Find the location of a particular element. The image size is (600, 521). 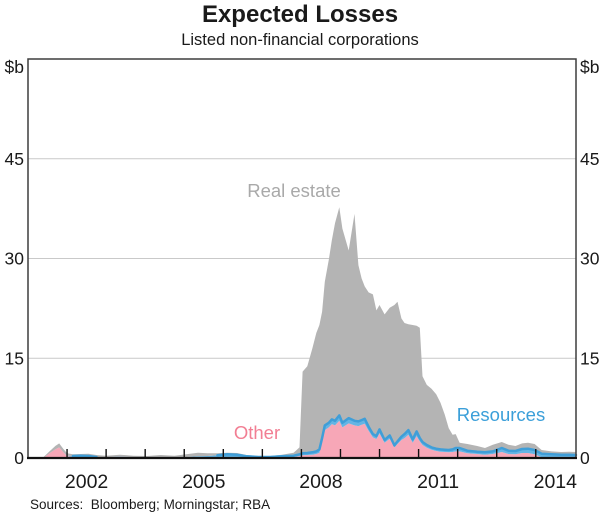

series-label-real-estate: Real estate is located at coordinates (294, 190).